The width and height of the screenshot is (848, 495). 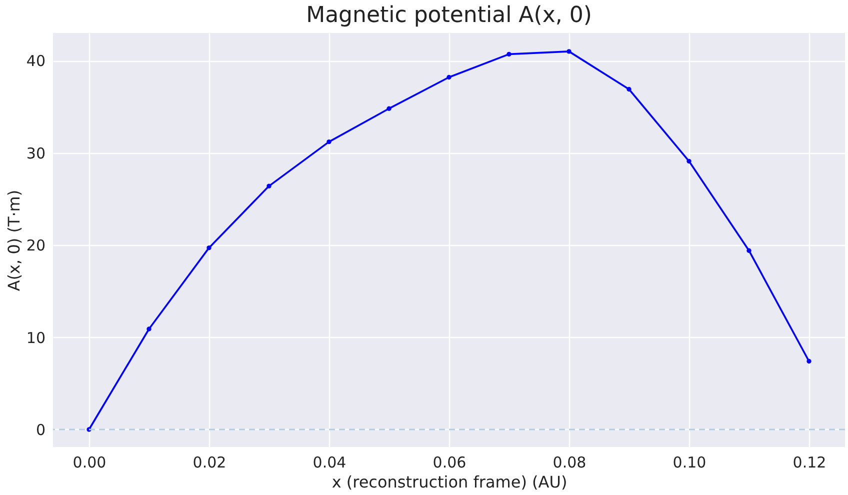 I want to click on y-axis-title: A(x, 0) (T·m), so click(x=14, y=241).